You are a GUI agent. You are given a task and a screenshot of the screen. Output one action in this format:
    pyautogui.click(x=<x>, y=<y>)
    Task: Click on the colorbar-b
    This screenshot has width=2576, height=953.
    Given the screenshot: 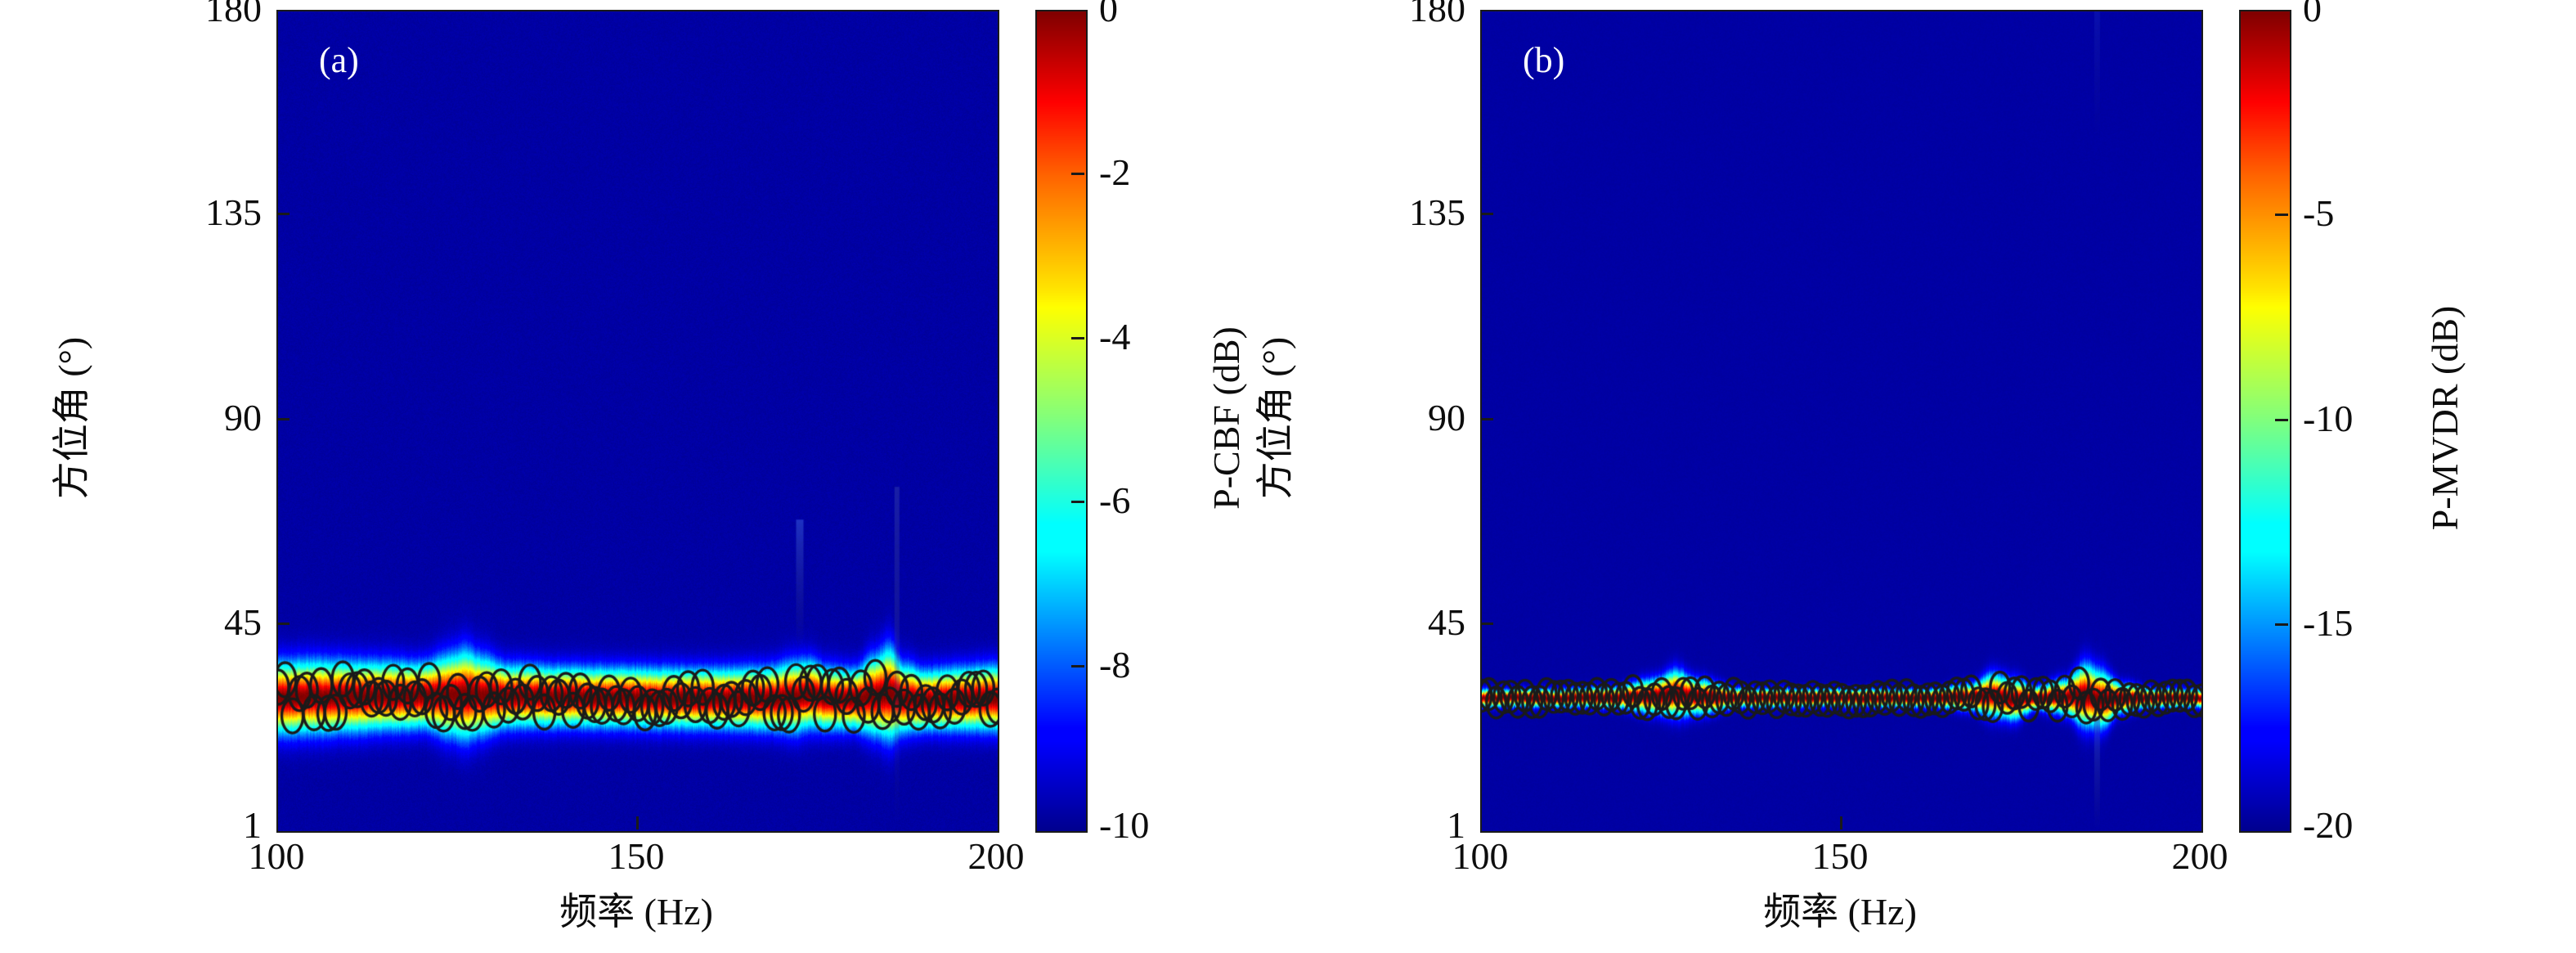 What is the action you would take?
    pyautogui.click(x=2265, y=422)
    